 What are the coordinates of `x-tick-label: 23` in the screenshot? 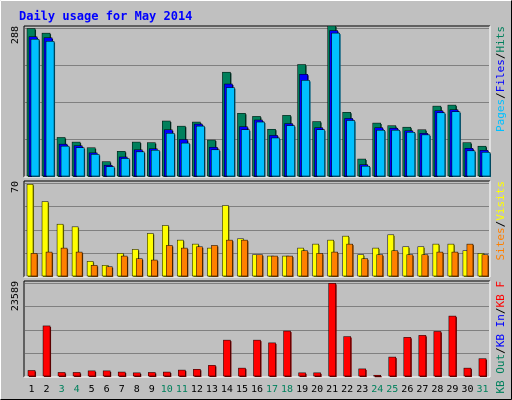 It's located at (362, 389).